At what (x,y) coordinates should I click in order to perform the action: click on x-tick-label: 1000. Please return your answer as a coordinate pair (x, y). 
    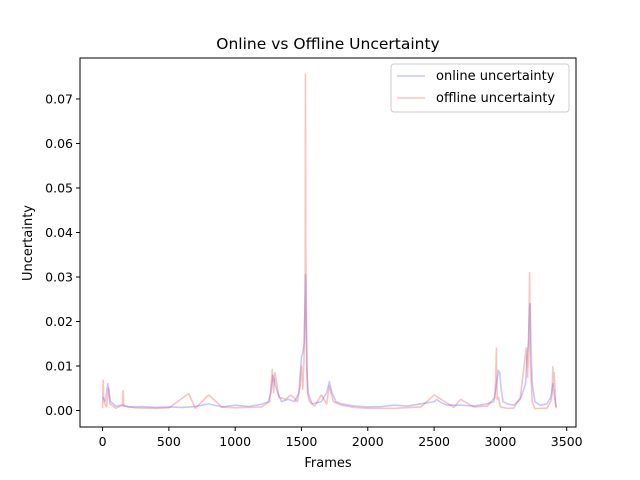
    Looking at the image, I should click on (235, 441).